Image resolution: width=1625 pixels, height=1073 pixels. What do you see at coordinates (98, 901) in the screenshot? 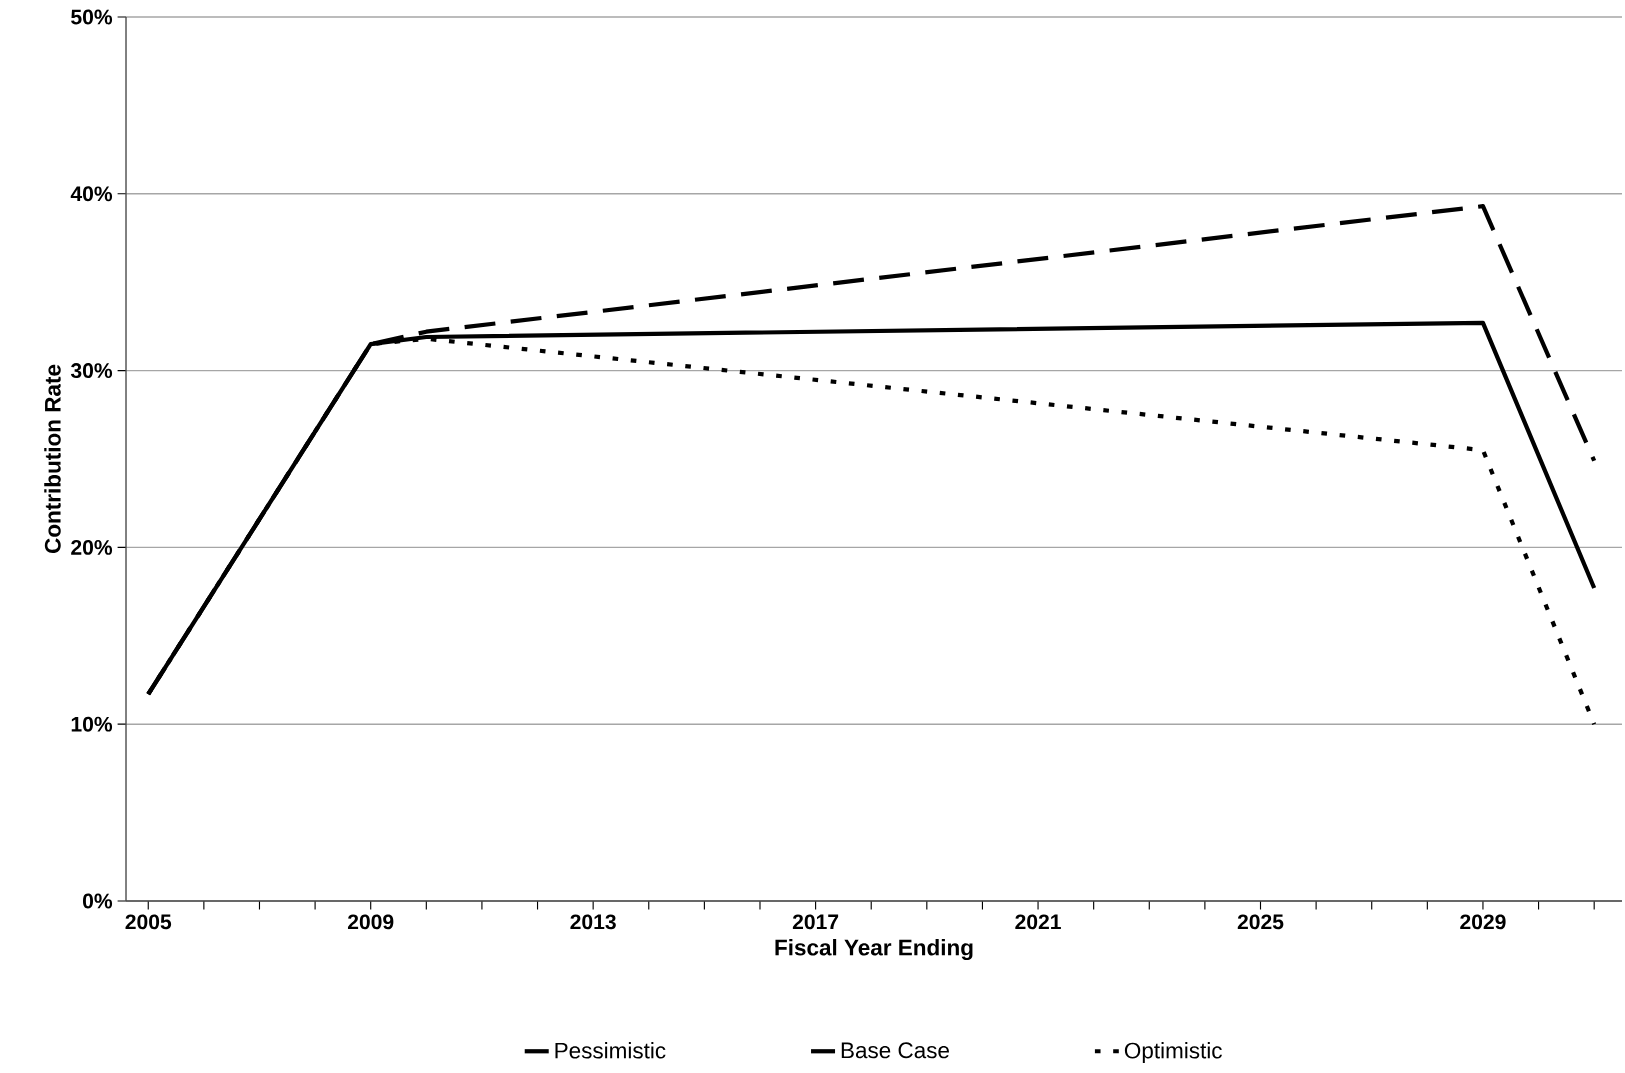
I see `y-tick-label: 0%` at bounding box center [98, 901].